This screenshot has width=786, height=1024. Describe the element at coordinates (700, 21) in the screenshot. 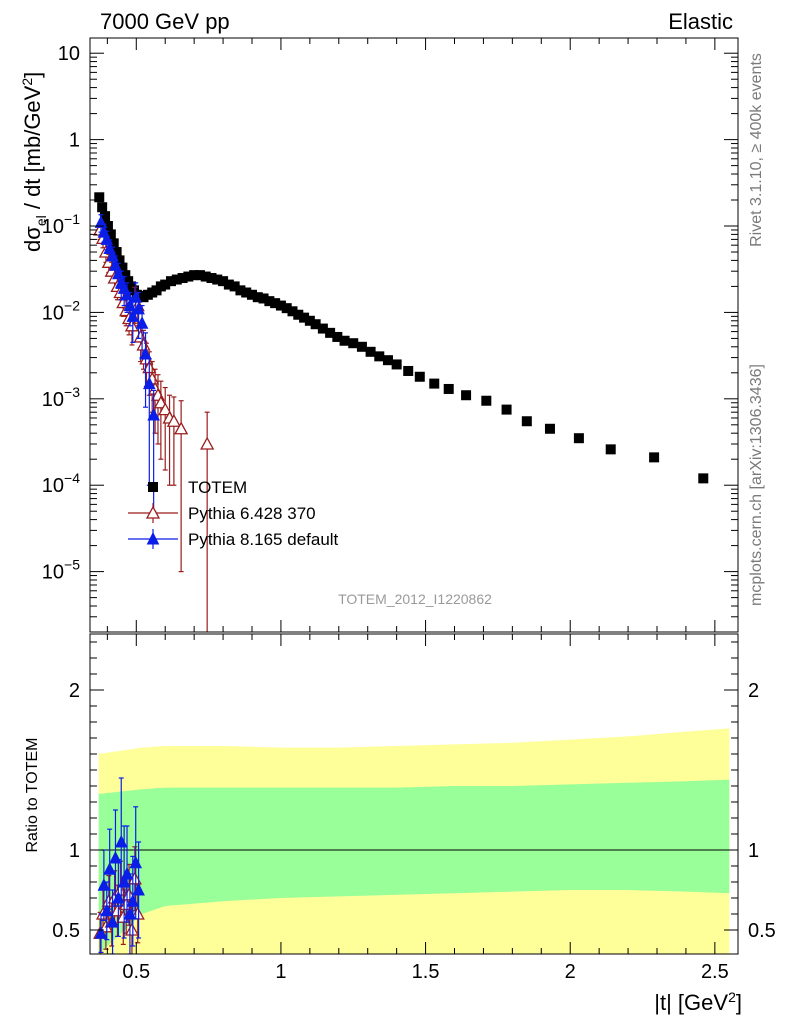

I see `header-right-label: Elastic` at that location.